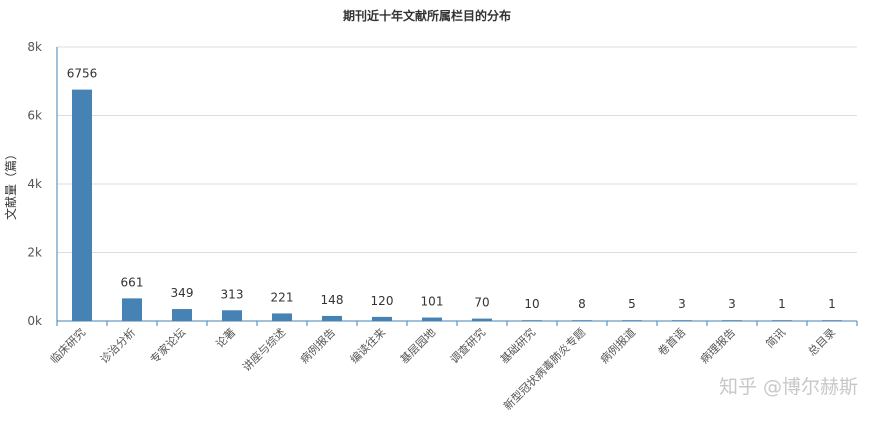 This screenshot has height=427, width=880. I want to click on x-tick-label: 专家论坛, so click(167, 345).